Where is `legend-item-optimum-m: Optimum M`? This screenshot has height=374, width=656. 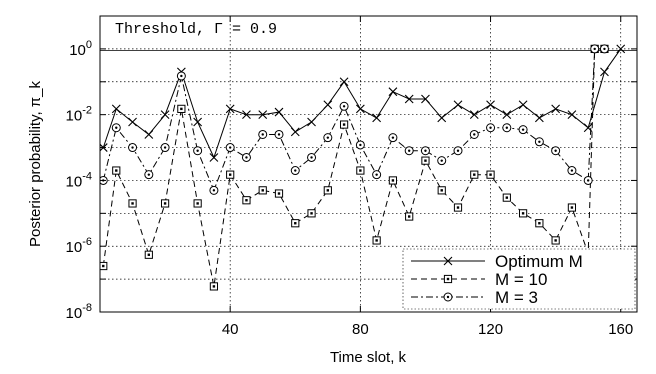 legend-item-optimum-m: Optimum M is located at coordinates (497, 261).